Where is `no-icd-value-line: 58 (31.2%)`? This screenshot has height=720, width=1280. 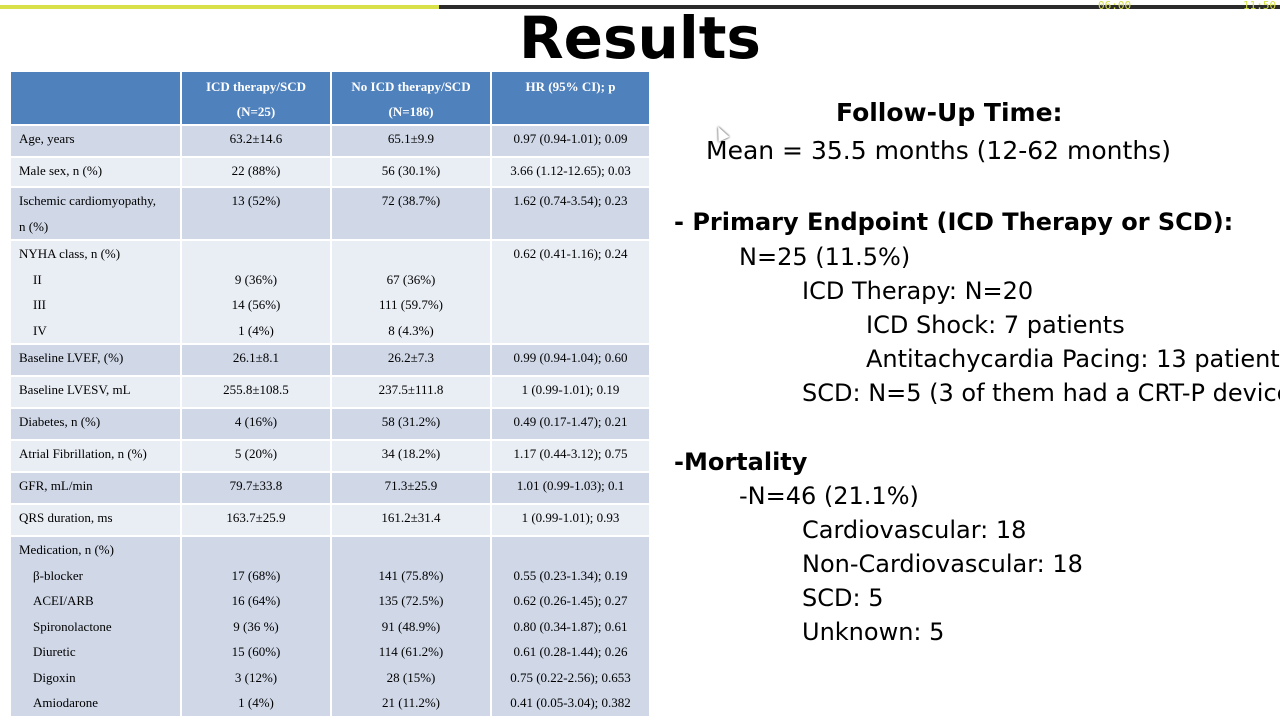
no-icd-value-line: 58 (31.2%) is located at coordinates (411, 421).